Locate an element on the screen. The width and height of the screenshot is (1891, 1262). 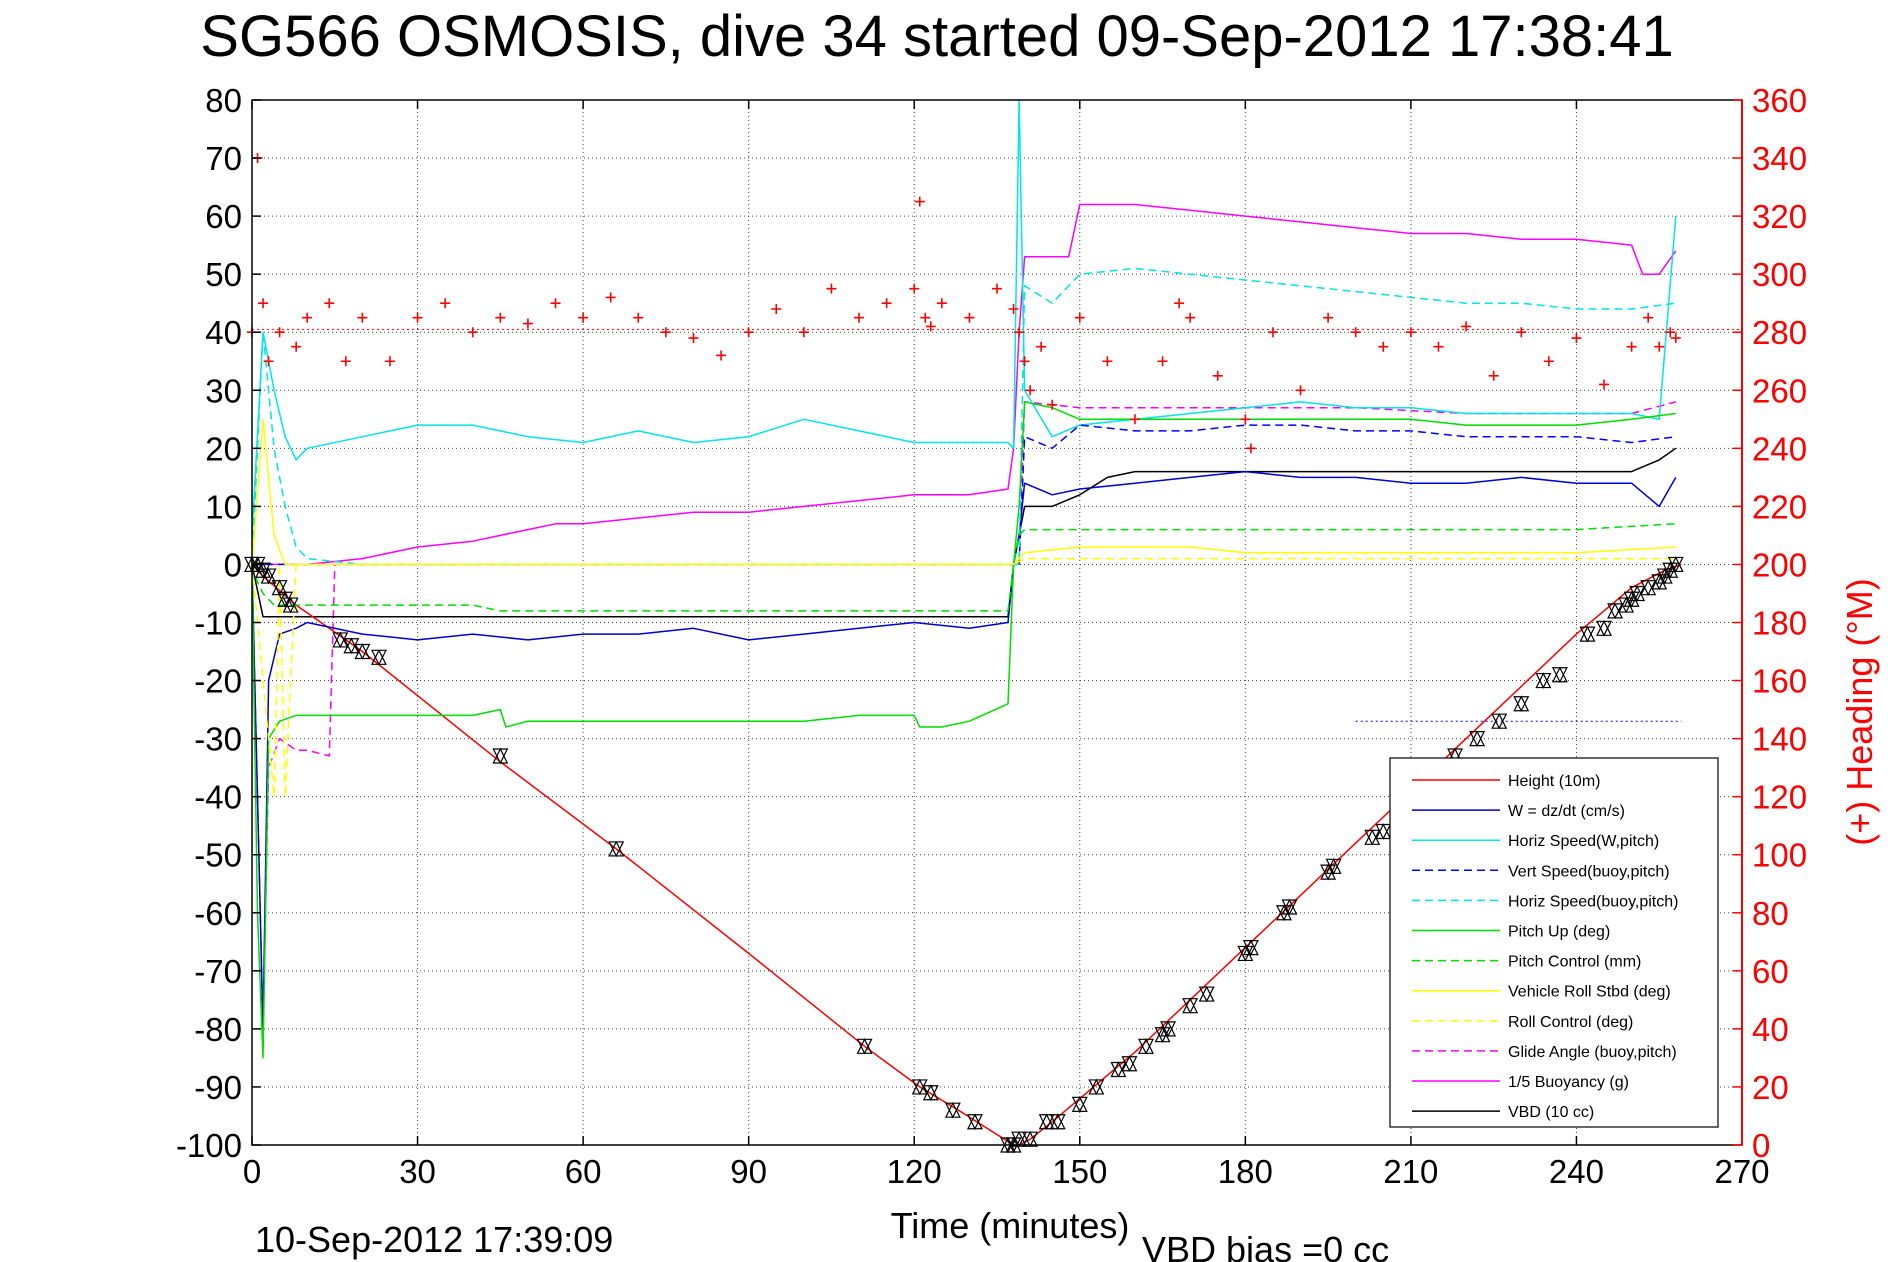
y2-tick-label: 180 is located at coordinates (1779, 623).